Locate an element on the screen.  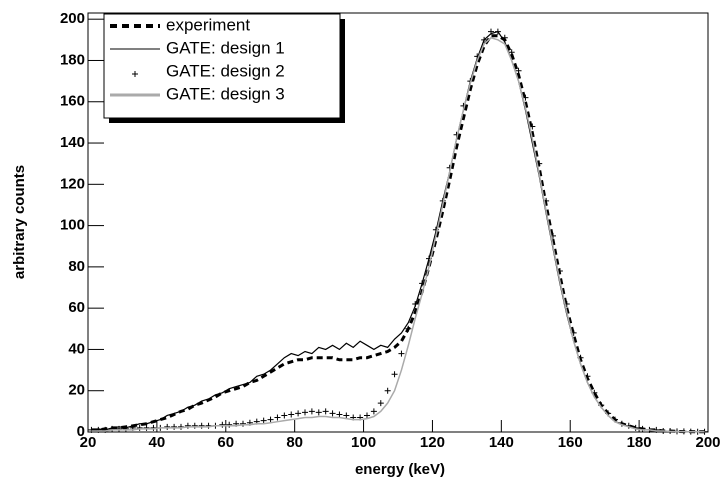
y-tick-label: 40 is located at coordinates (76, 348).